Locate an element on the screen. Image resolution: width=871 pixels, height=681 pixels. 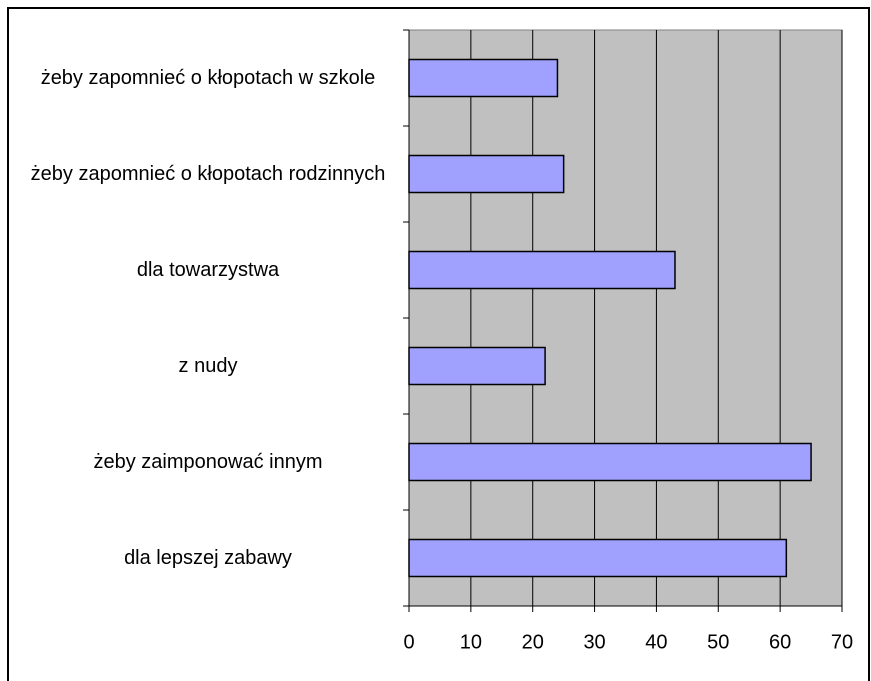
y-tick-label: dla towarzystwa is located at coordinates (208, 269).